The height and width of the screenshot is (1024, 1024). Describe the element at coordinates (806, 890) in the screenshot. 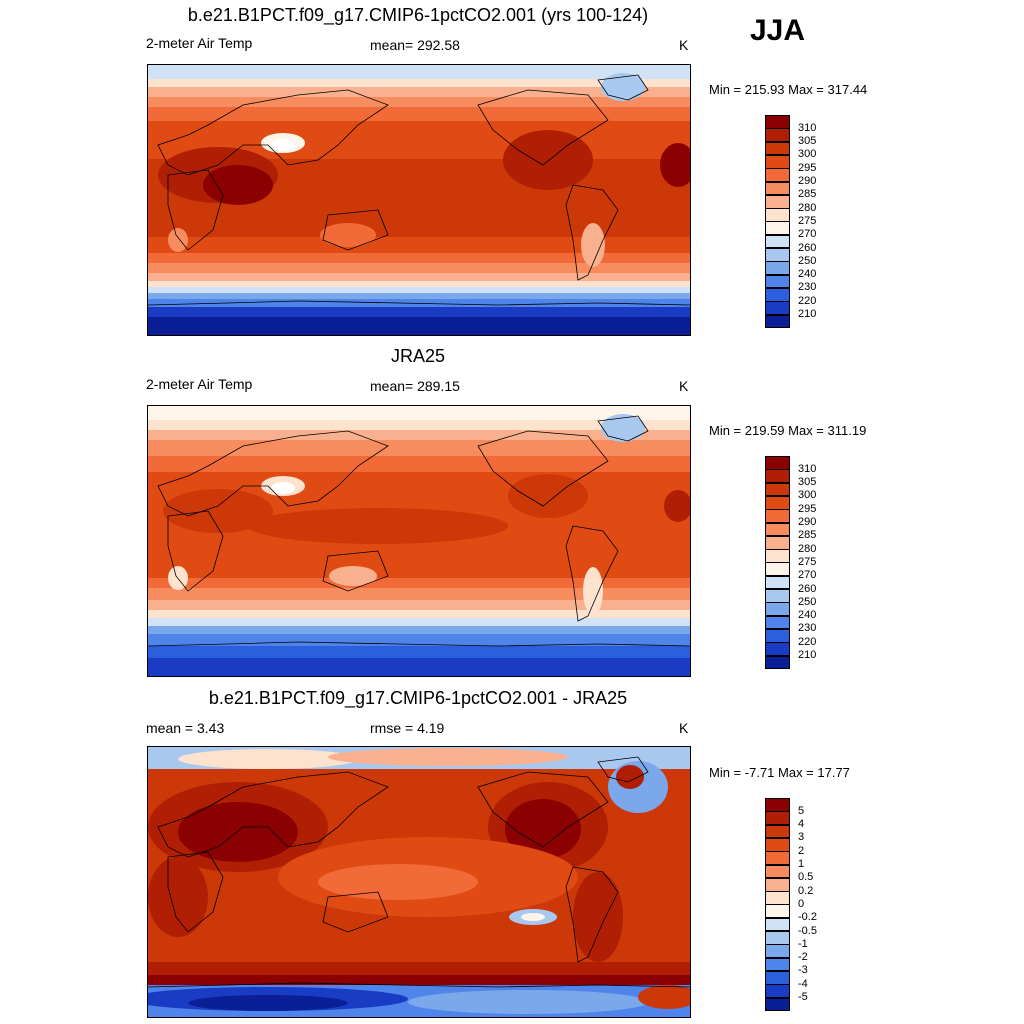

I see `colorbar-tick-label: 0.2` at that location.